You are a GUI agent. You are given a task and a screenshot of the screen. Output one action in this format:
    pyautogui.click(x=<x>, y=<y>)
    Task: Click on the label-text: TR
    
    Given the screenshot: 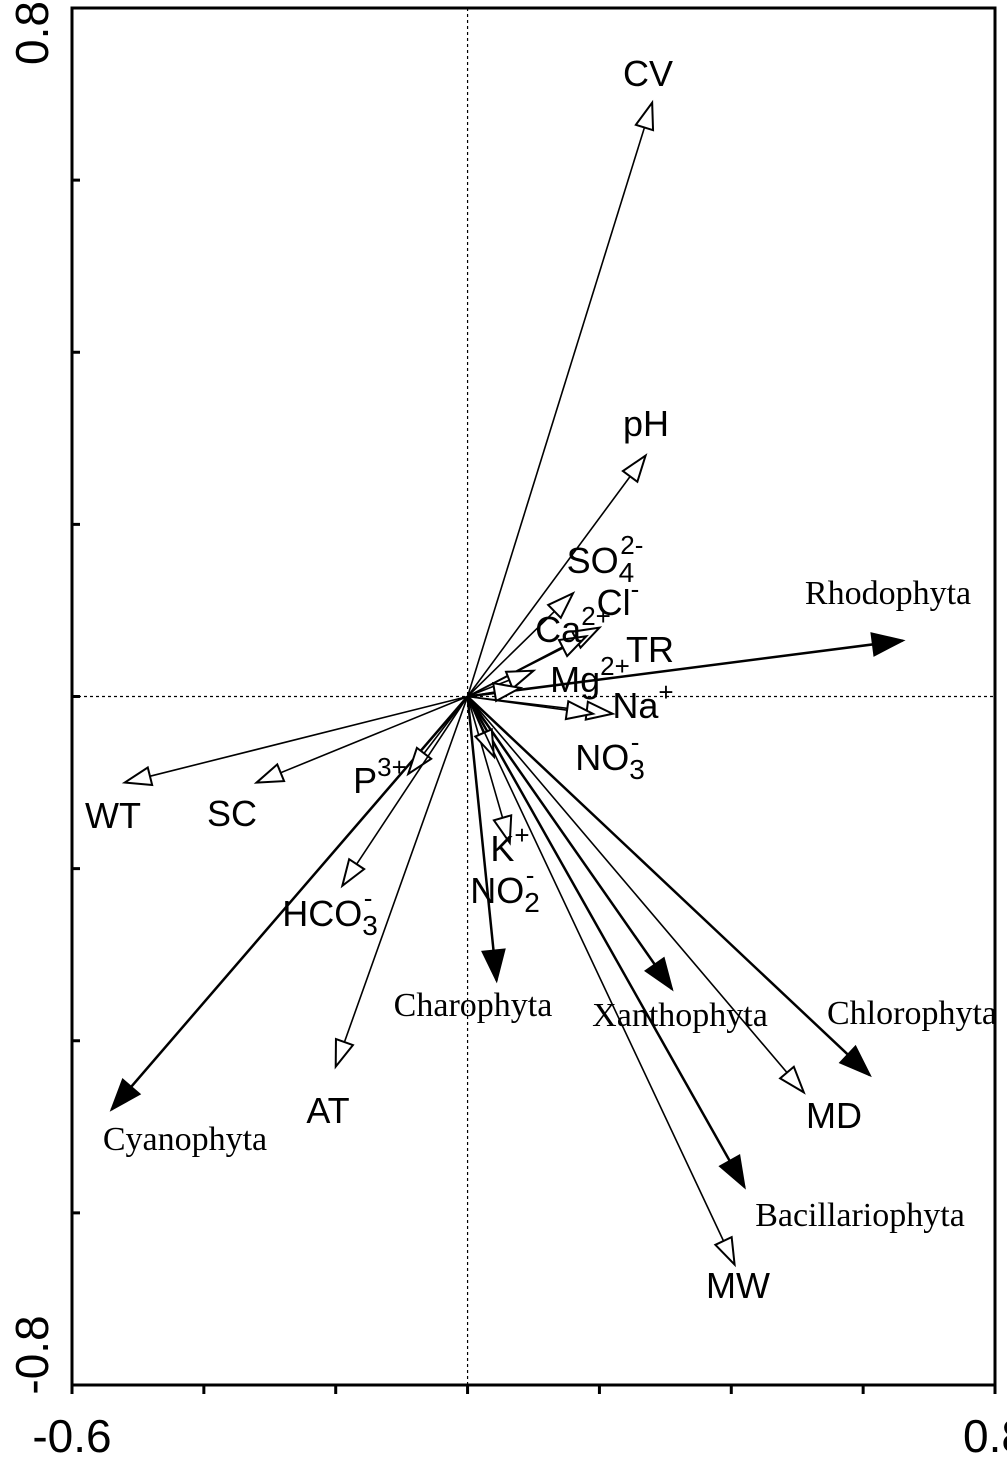 What is the action you would take?
    pyautogui.click(x=650, y=649)
    